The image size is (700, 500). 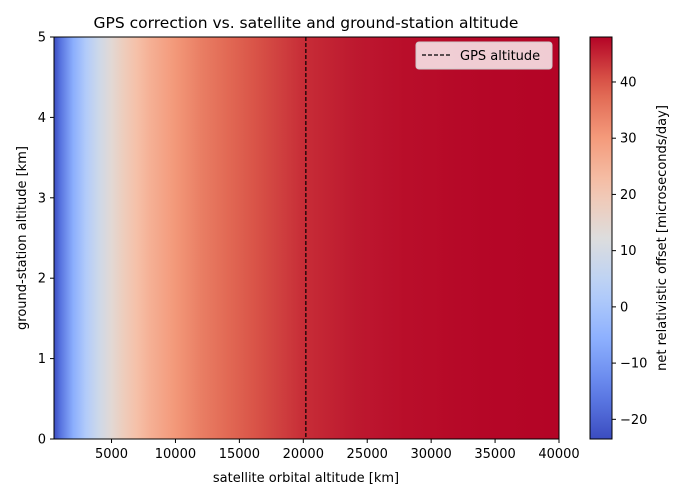 What do you see at coordinates (367, 454) in the screenshot?
I see `x-tick-label: 25000` at bounding box center [367, 454].